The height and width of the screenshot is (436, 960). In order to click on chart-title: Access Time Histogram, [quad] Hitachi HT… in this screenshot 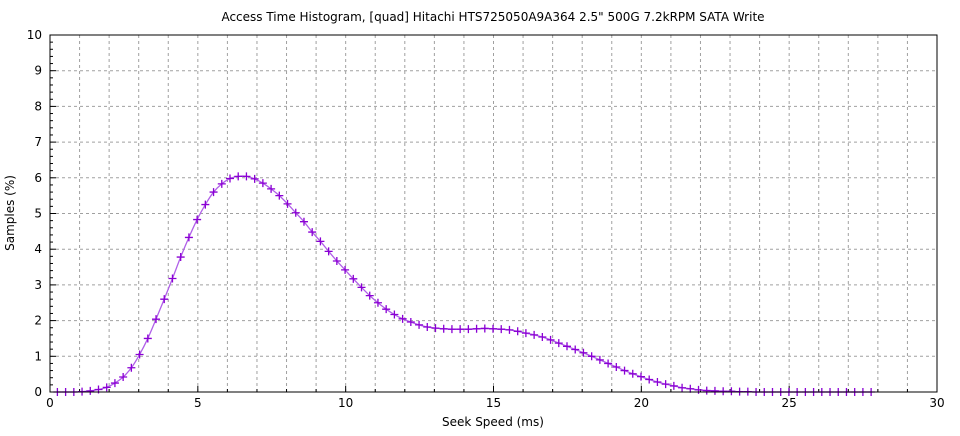, I will do `click(492, 17)`.